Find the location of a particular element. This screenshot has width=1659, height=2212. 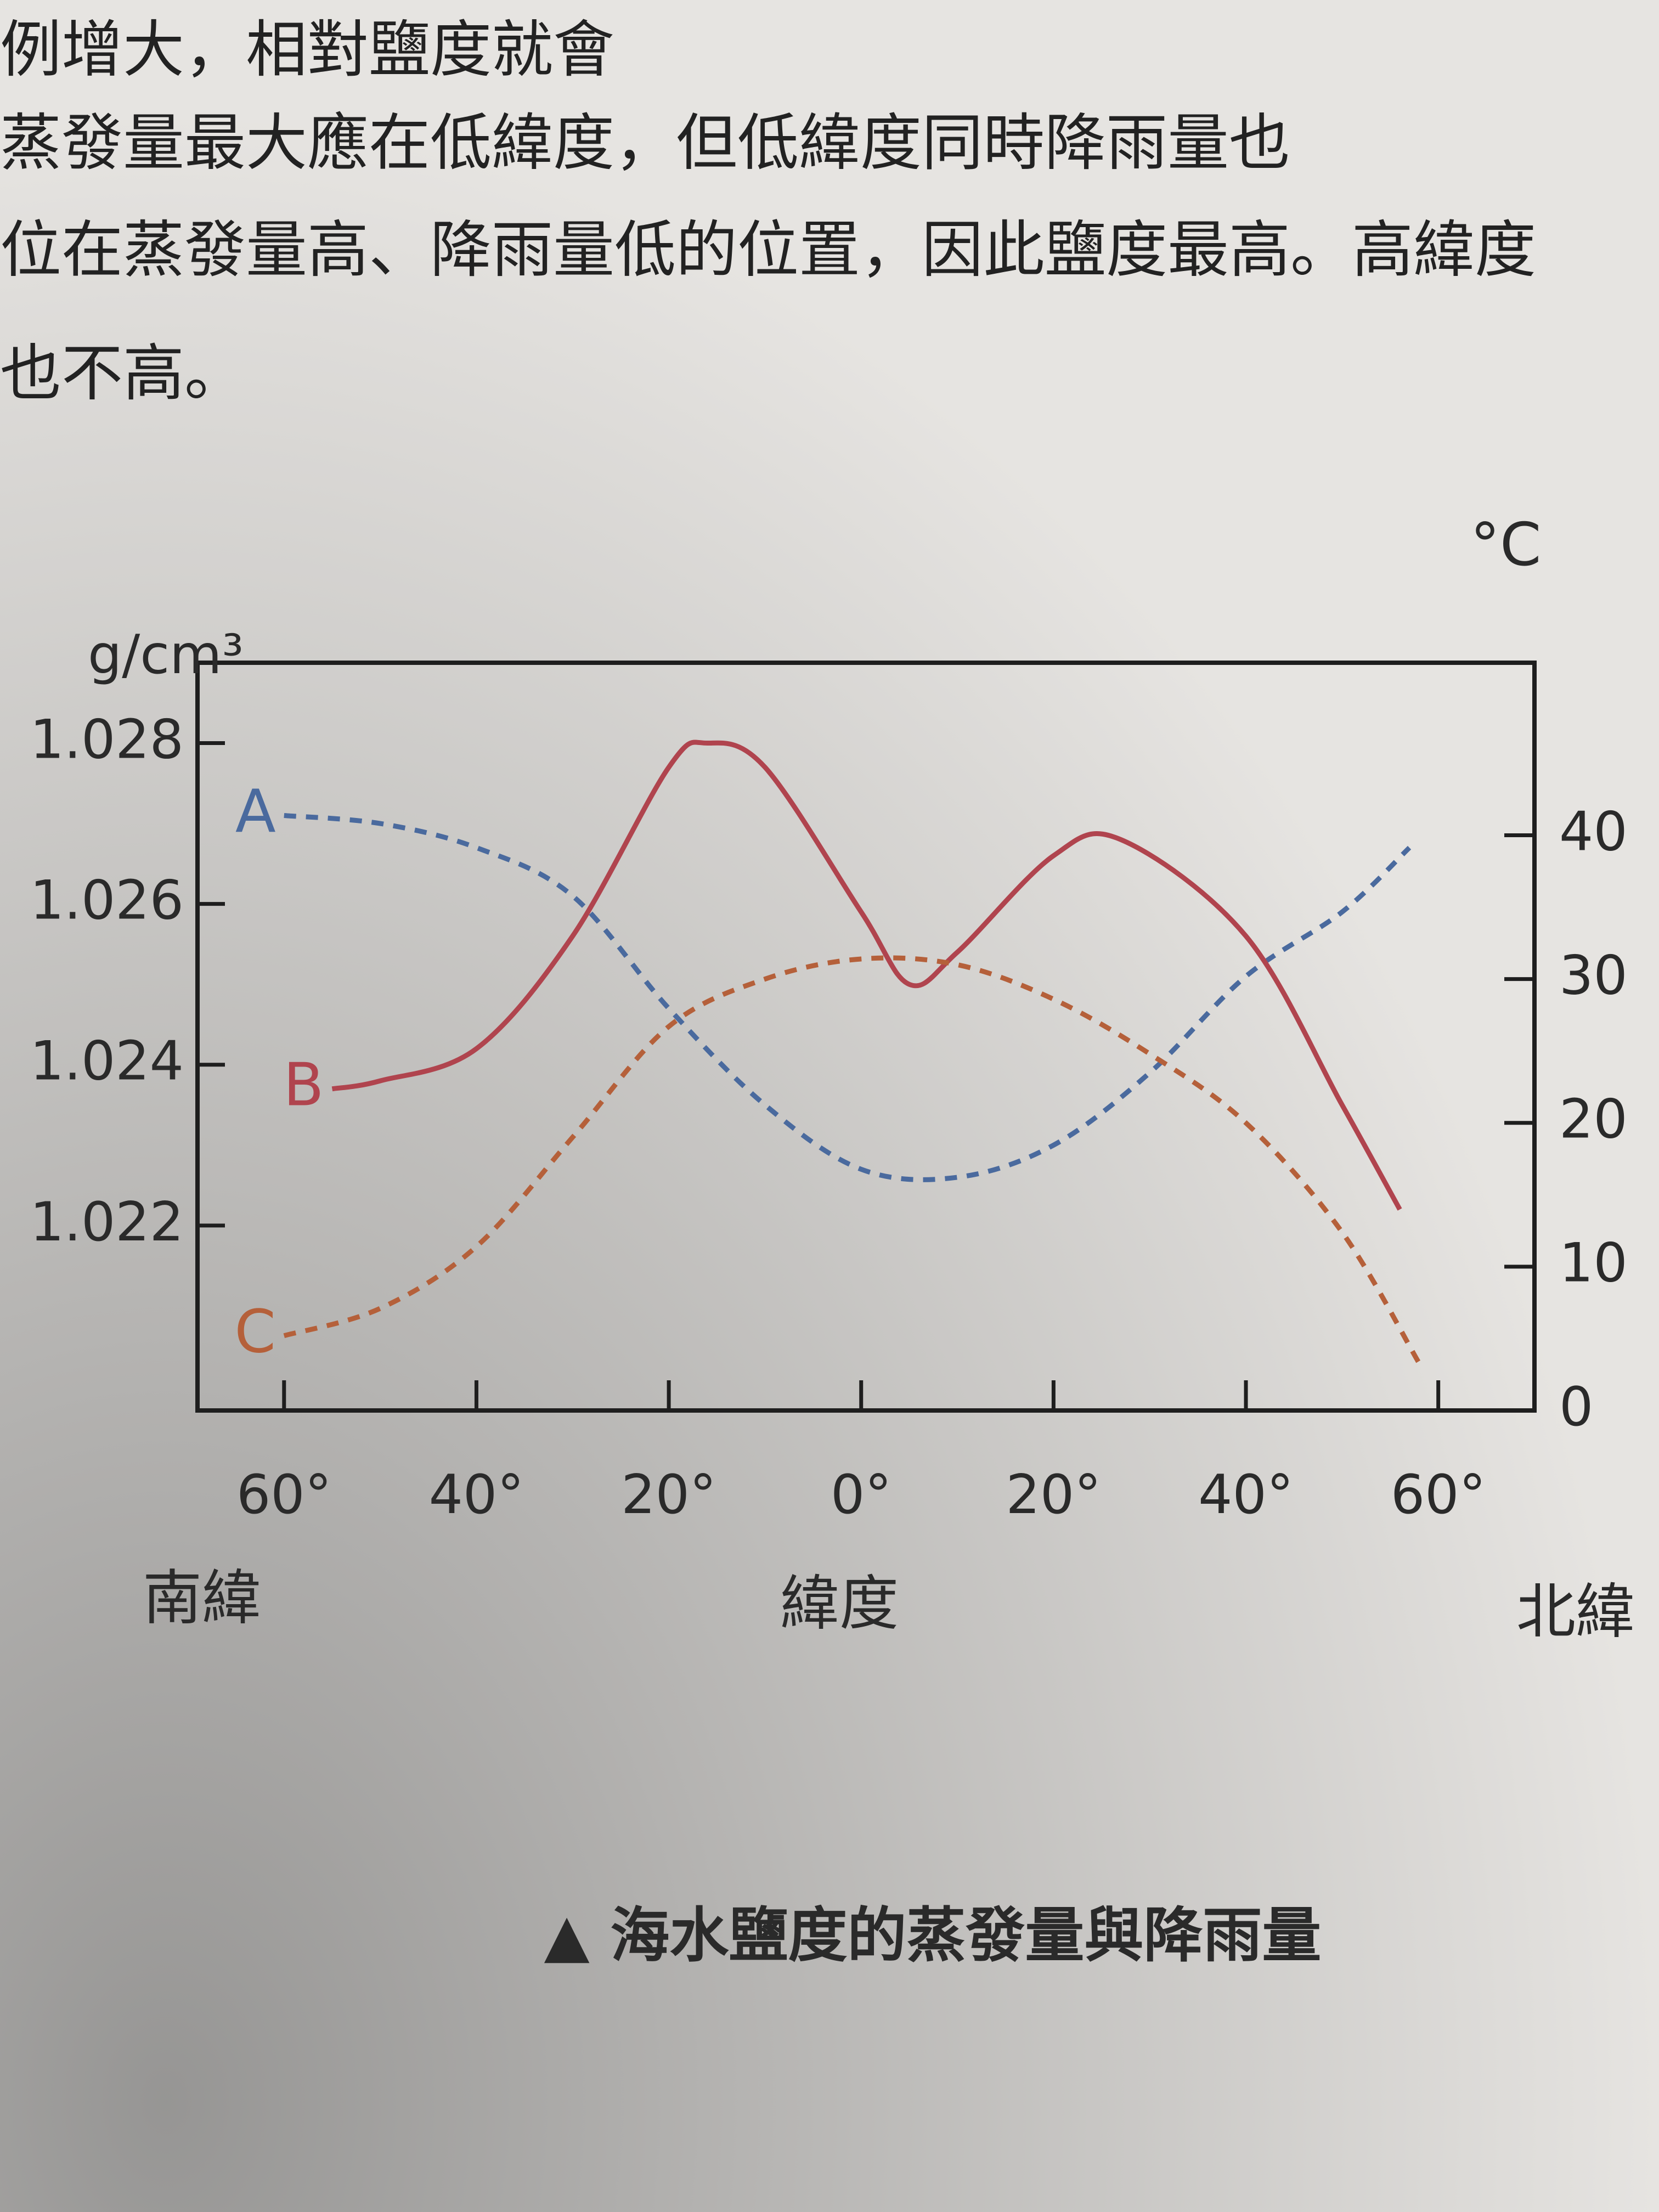

y2-tick-label: 30 is located at coordinates (1593, 976).